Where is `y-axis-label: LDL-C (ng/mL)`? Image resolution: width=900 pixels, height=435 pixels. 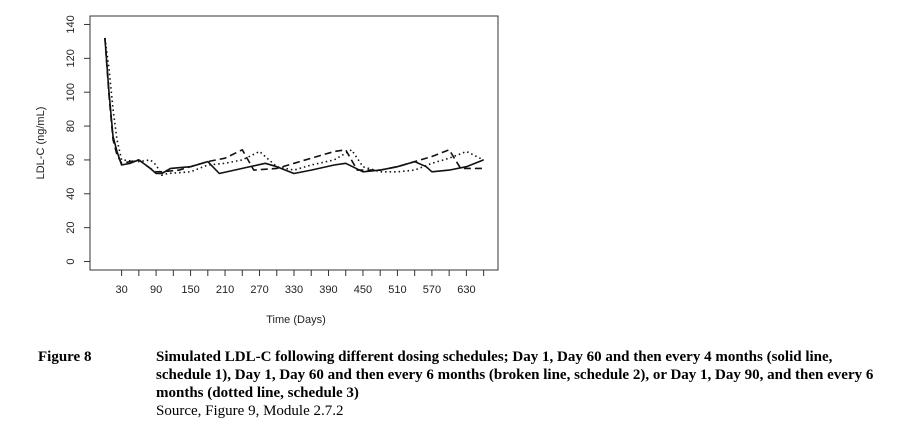 y-axis-label: LDL-C (ng/mL) is located at coordinates (41, 143).